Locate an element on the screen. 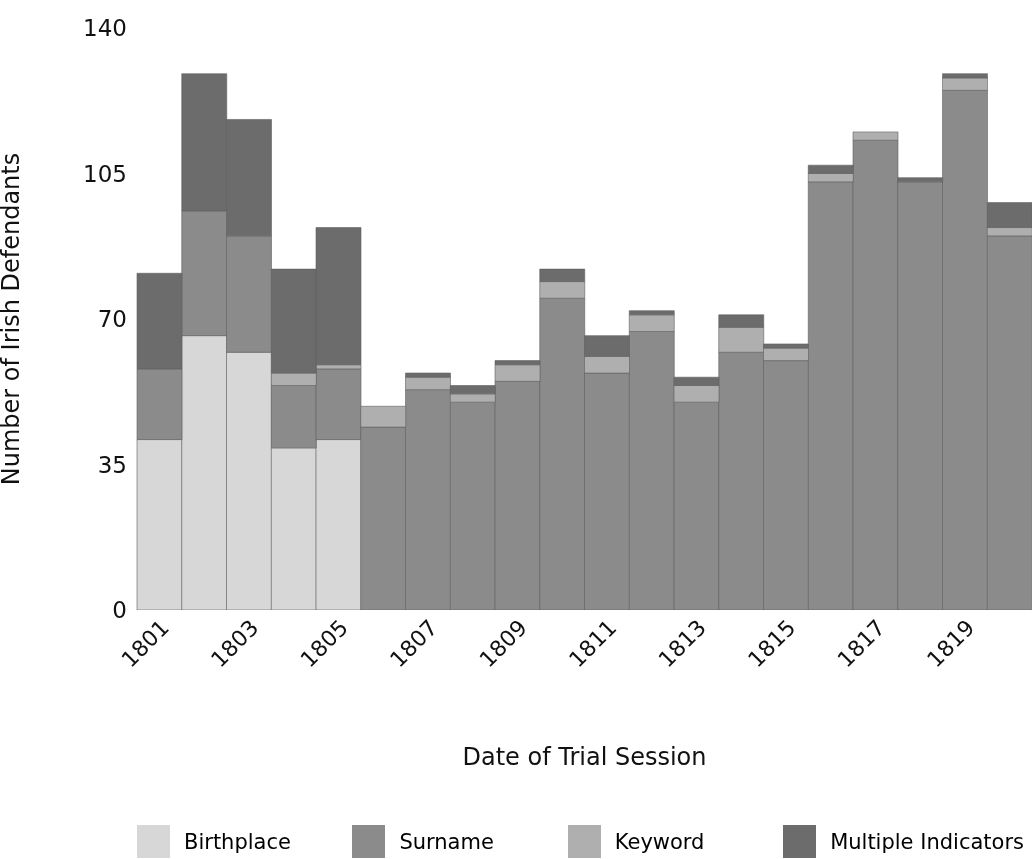  y-axis-title: Number of Irish Defendants is located at coordinates (12, 319).